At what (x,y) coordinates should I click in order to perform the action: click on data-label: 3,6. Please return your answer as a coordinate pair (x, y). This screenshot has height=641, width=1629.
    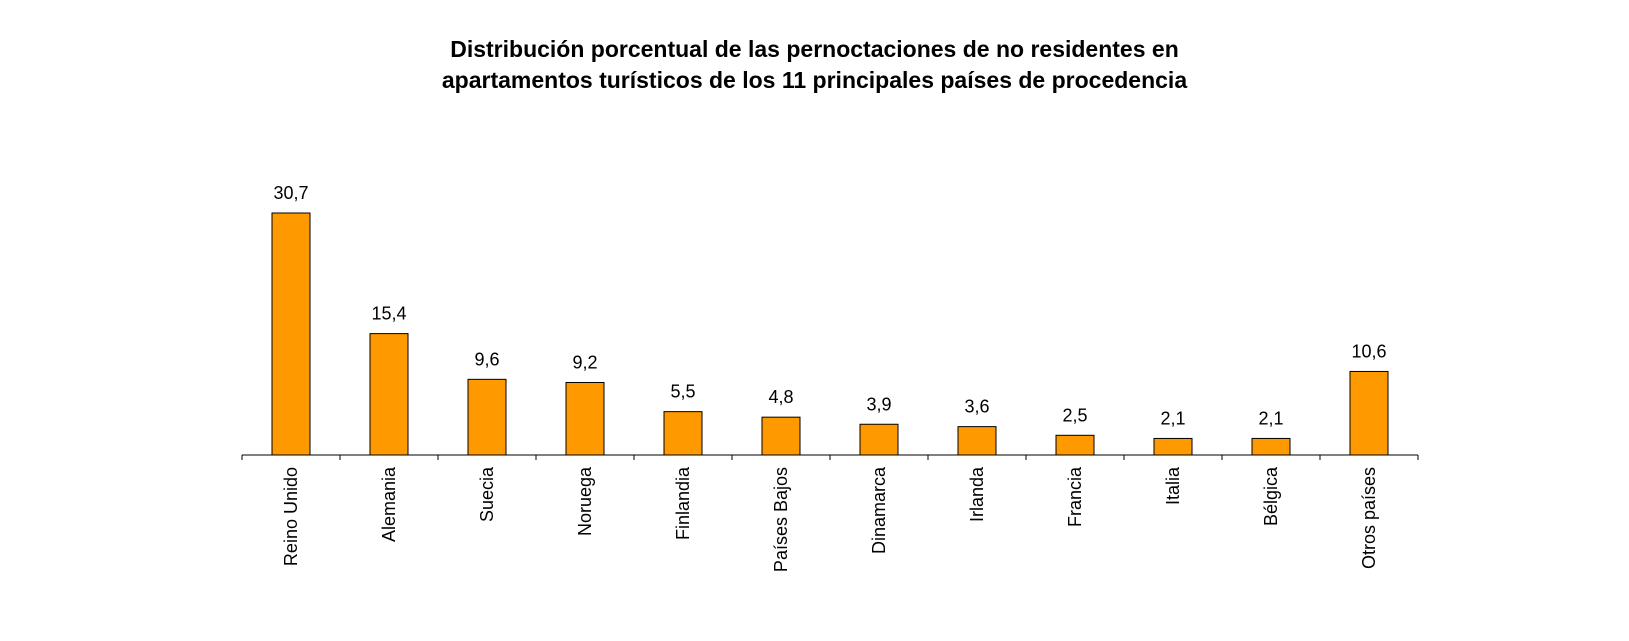
    Looking at the image, I should click on (976, 407).